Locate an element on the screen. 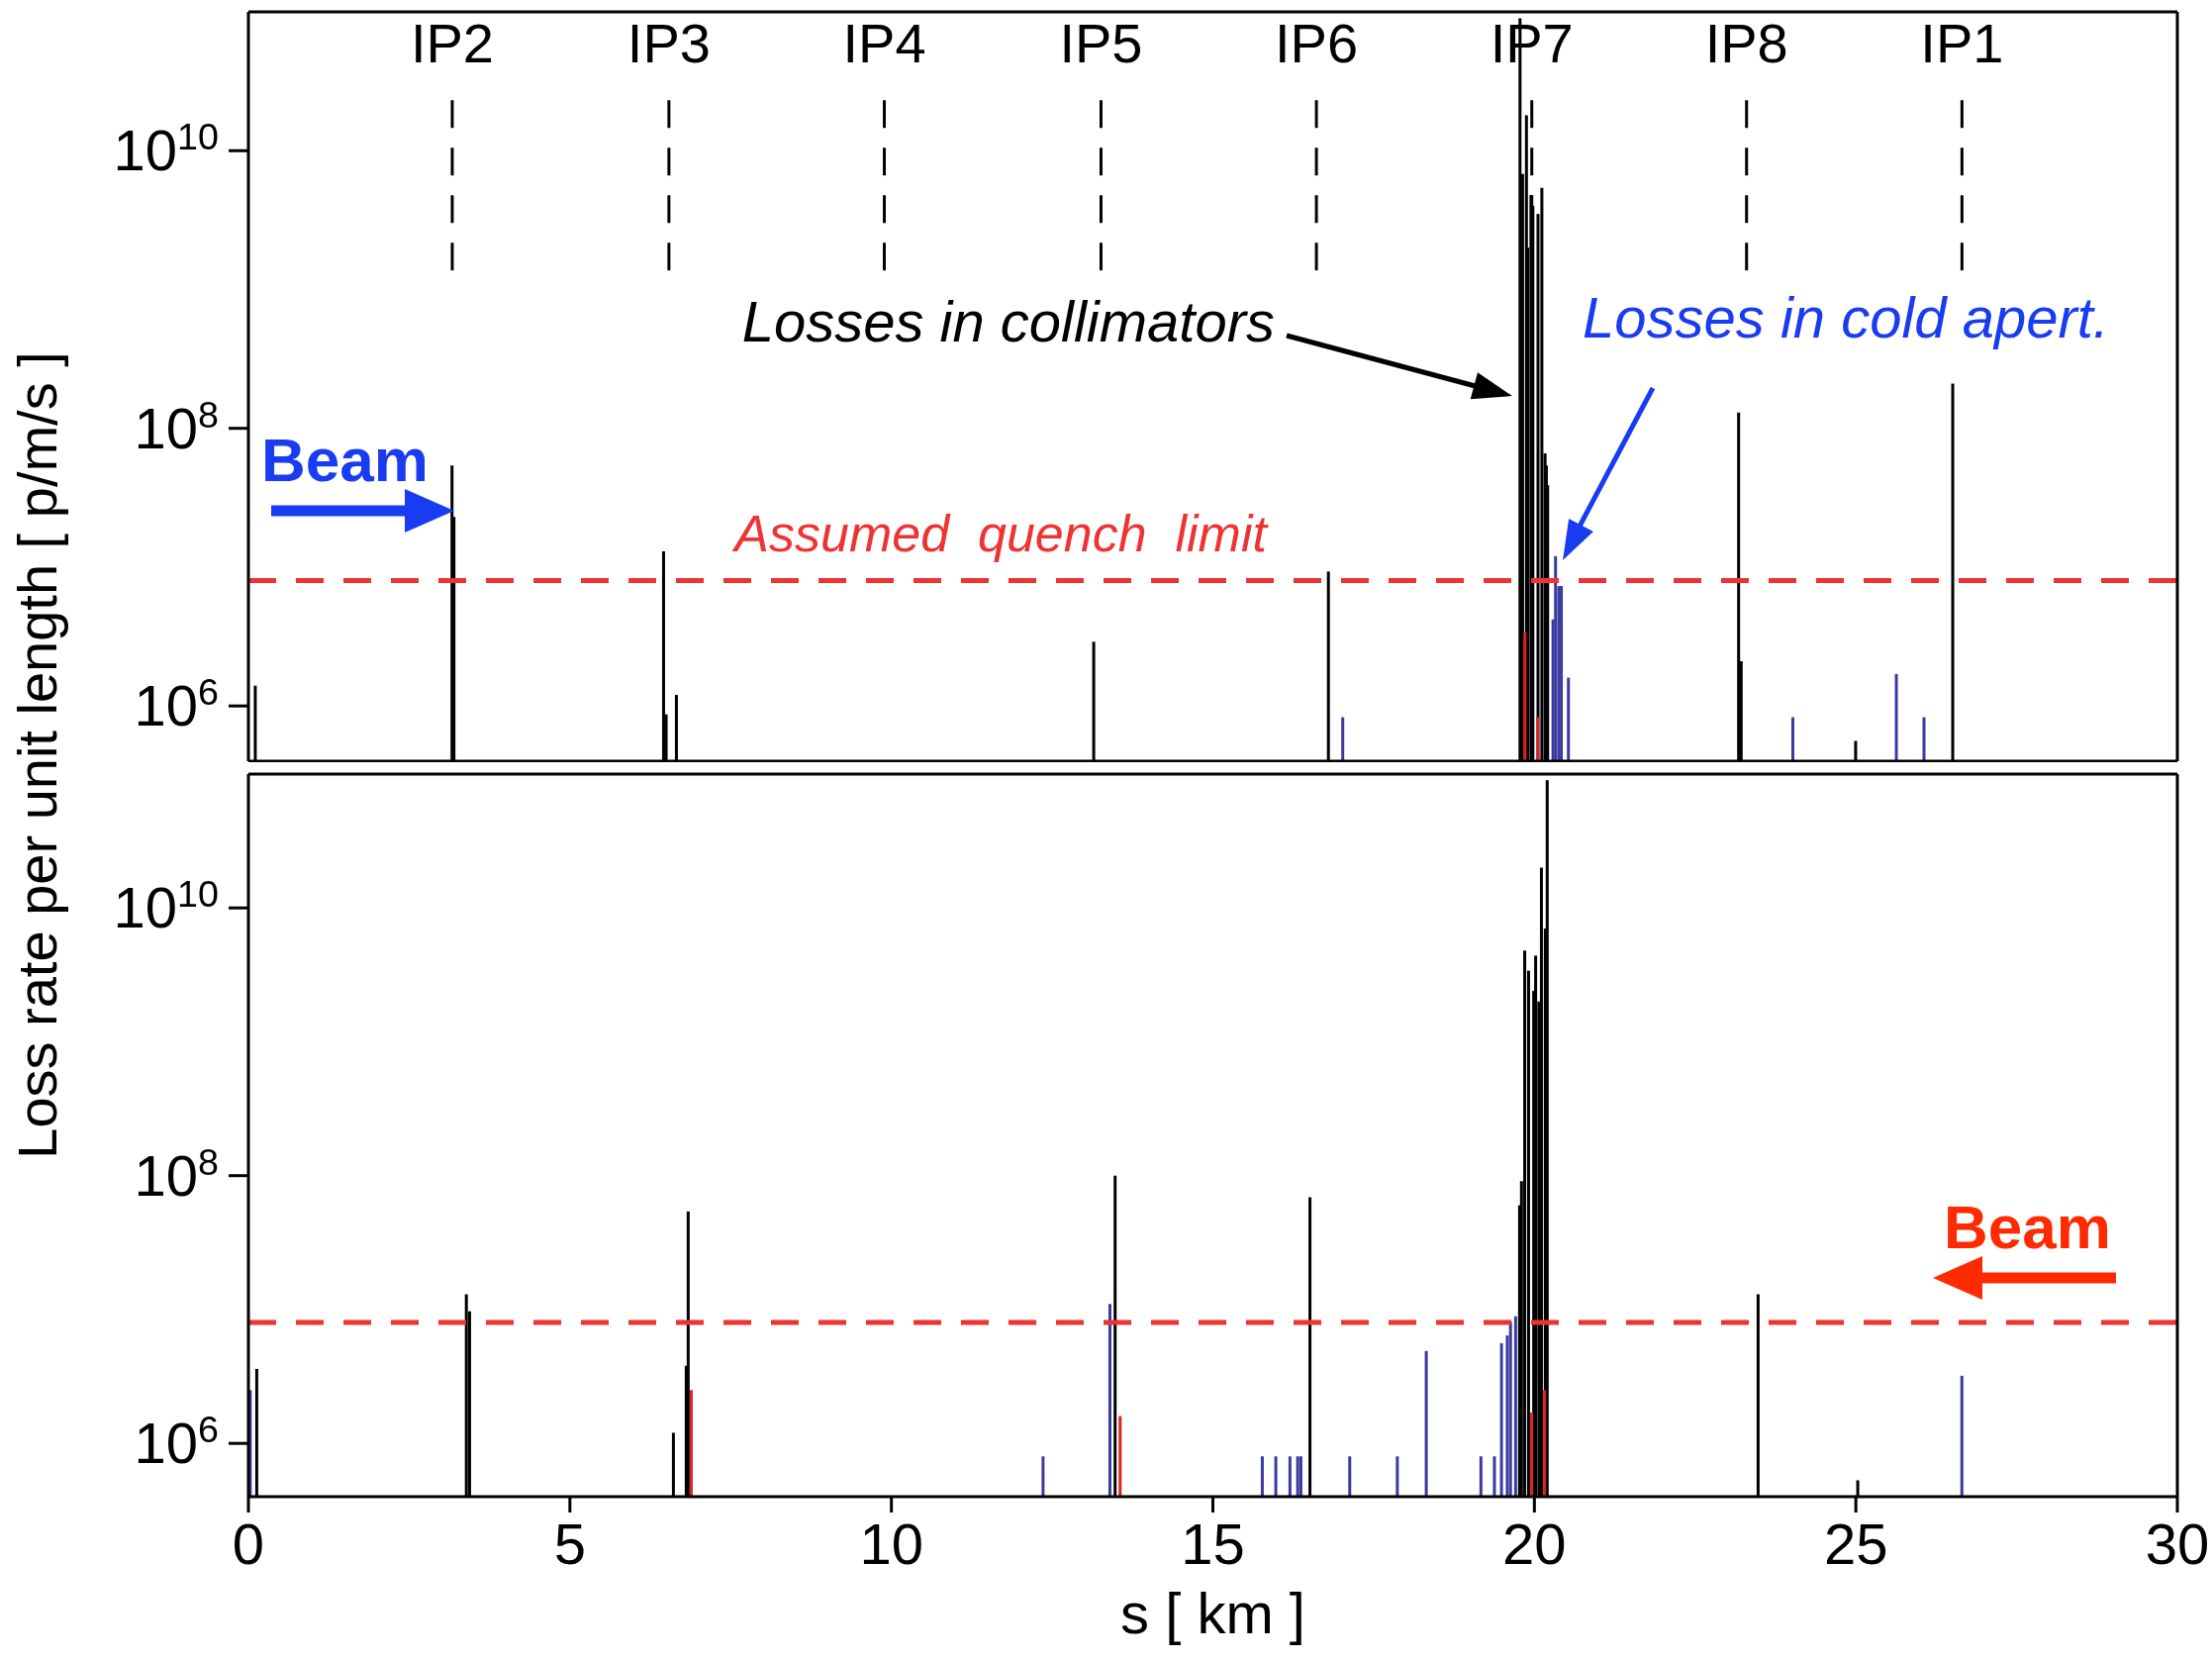  ref-line-label: IP5 is located at coordinates (1101, 43).